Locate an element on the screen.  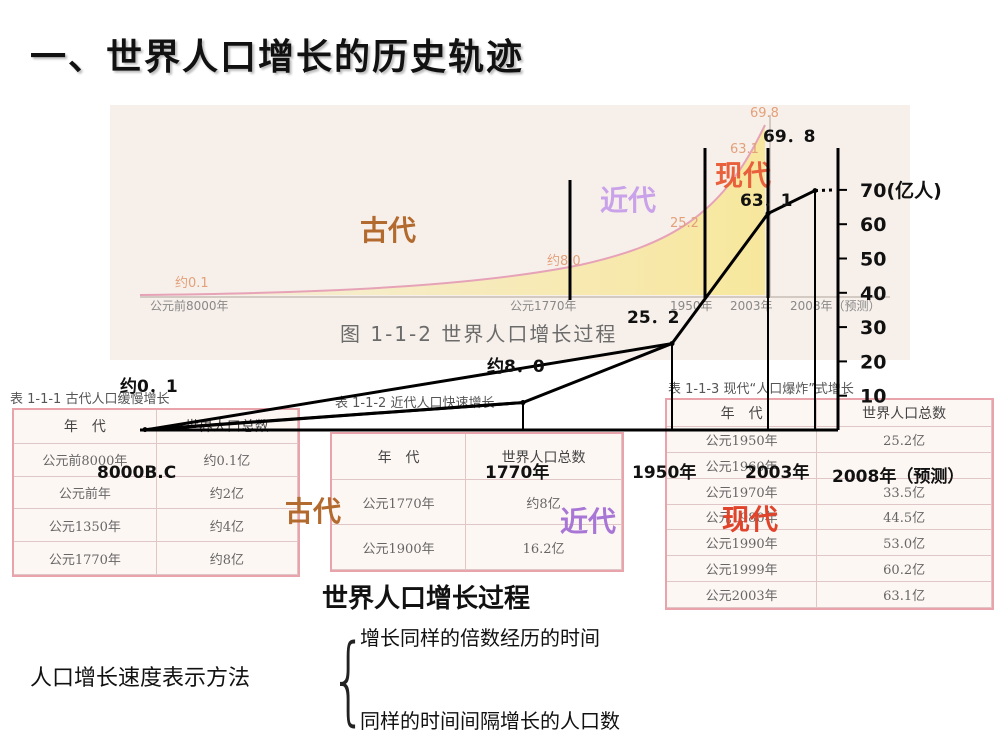
x-tick-label: 1950年 is located at coordinates (664, 472).